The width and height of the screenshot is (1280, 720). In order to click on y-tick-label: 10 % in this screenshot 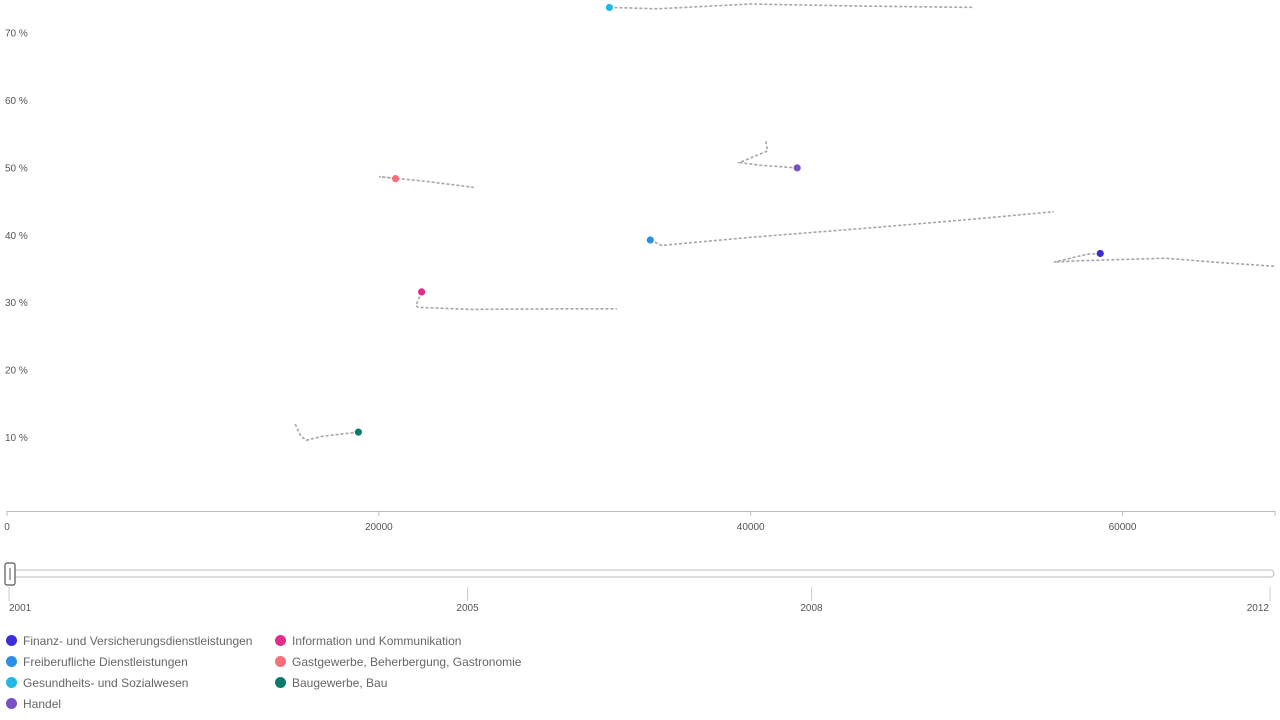, I will do `click(16, 438)`.